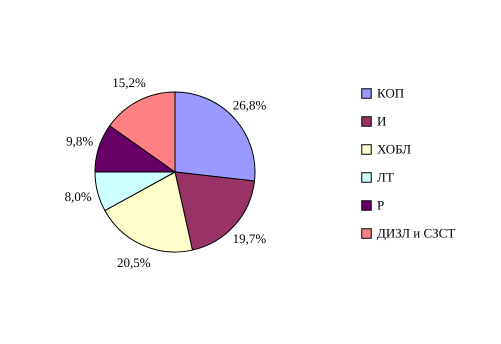 The image size is (501, 344). I want to click on data-label: 26,8%, so click(249, 104).